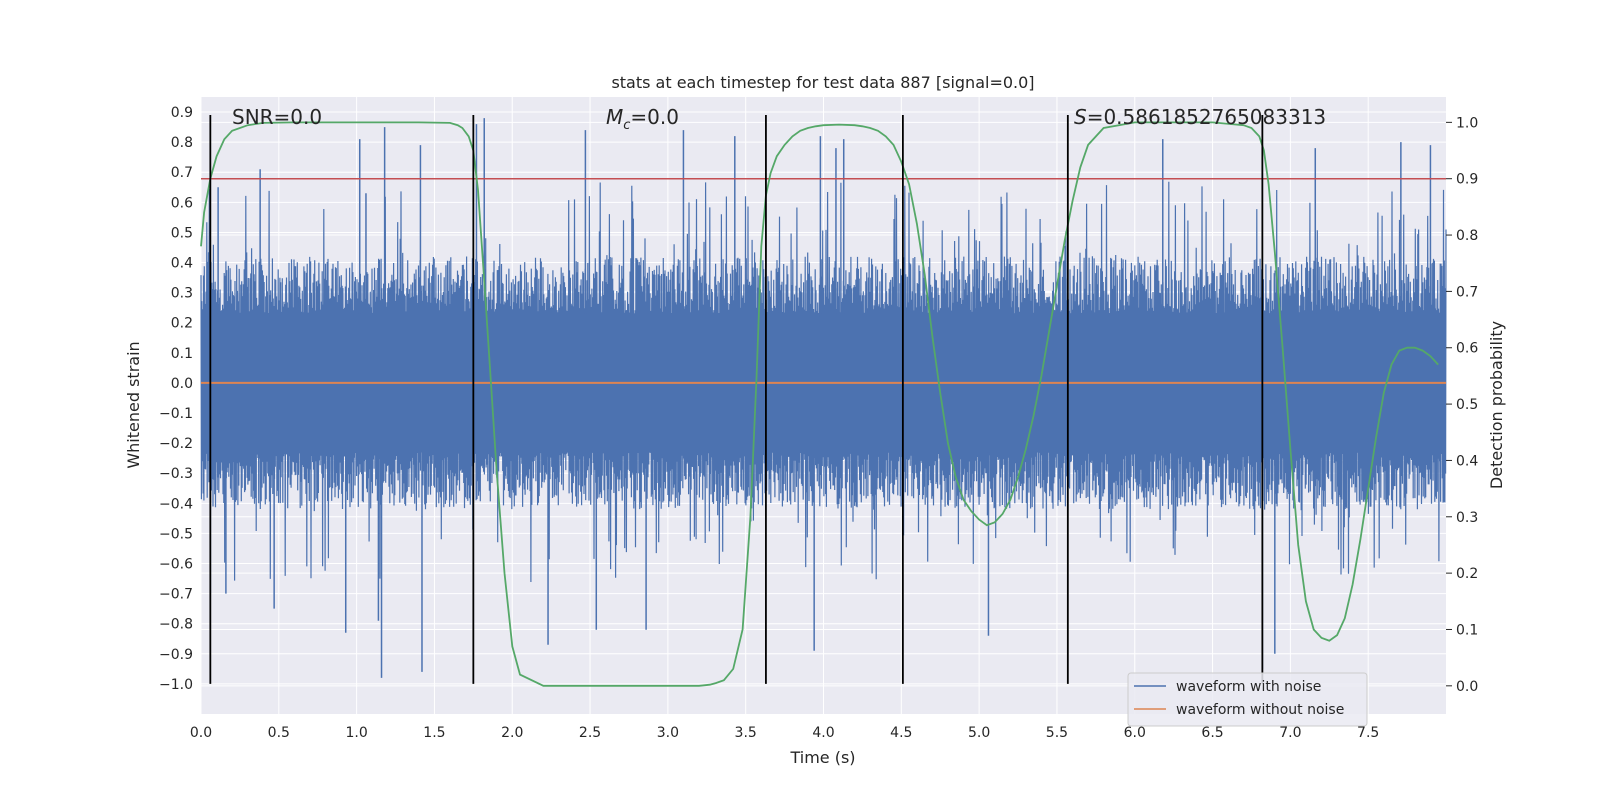 The image size is (1600, 800). What do you see at coordinates (176, 565) in the screenshot?
I see `y-tick-label: −0.6` at bounding box center [176, 565].